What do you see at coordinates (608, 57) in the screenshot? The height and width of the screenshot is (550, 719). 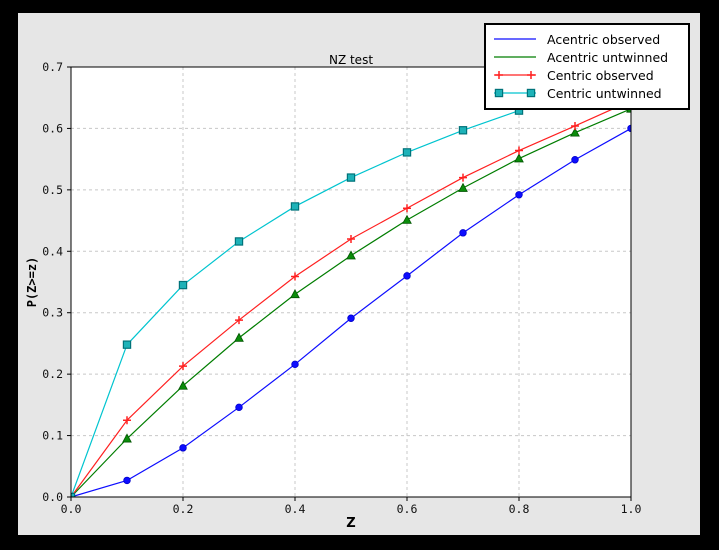 I see `legend-label: Acentric untwinned` at bounding box center [608, 57].